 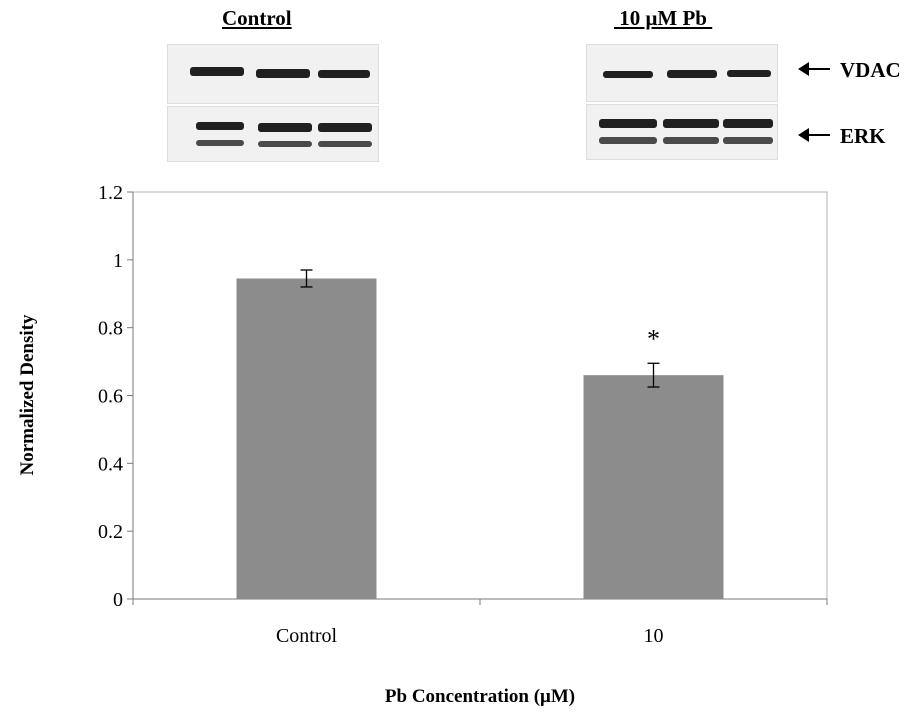 What do you see at coordinates (118, 261) in the screenshot?
I see `y-tick-label: 1` at bounding box center [118, 261].